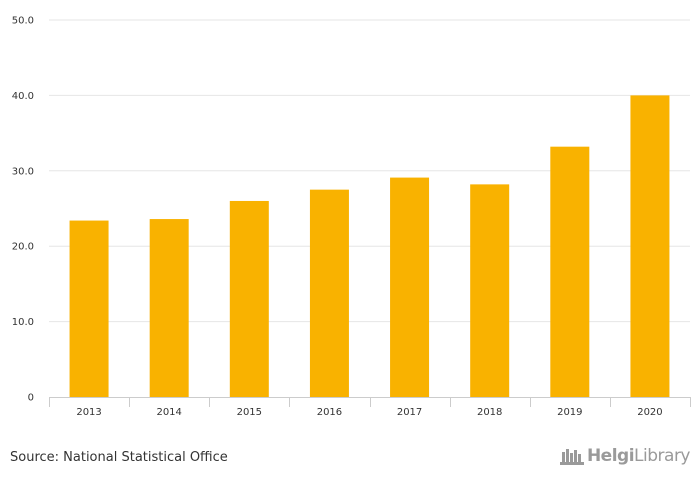  Describe the element at coordinates (489, 412) in the screenshot. I see `x-tick-label: 2018` at that location.